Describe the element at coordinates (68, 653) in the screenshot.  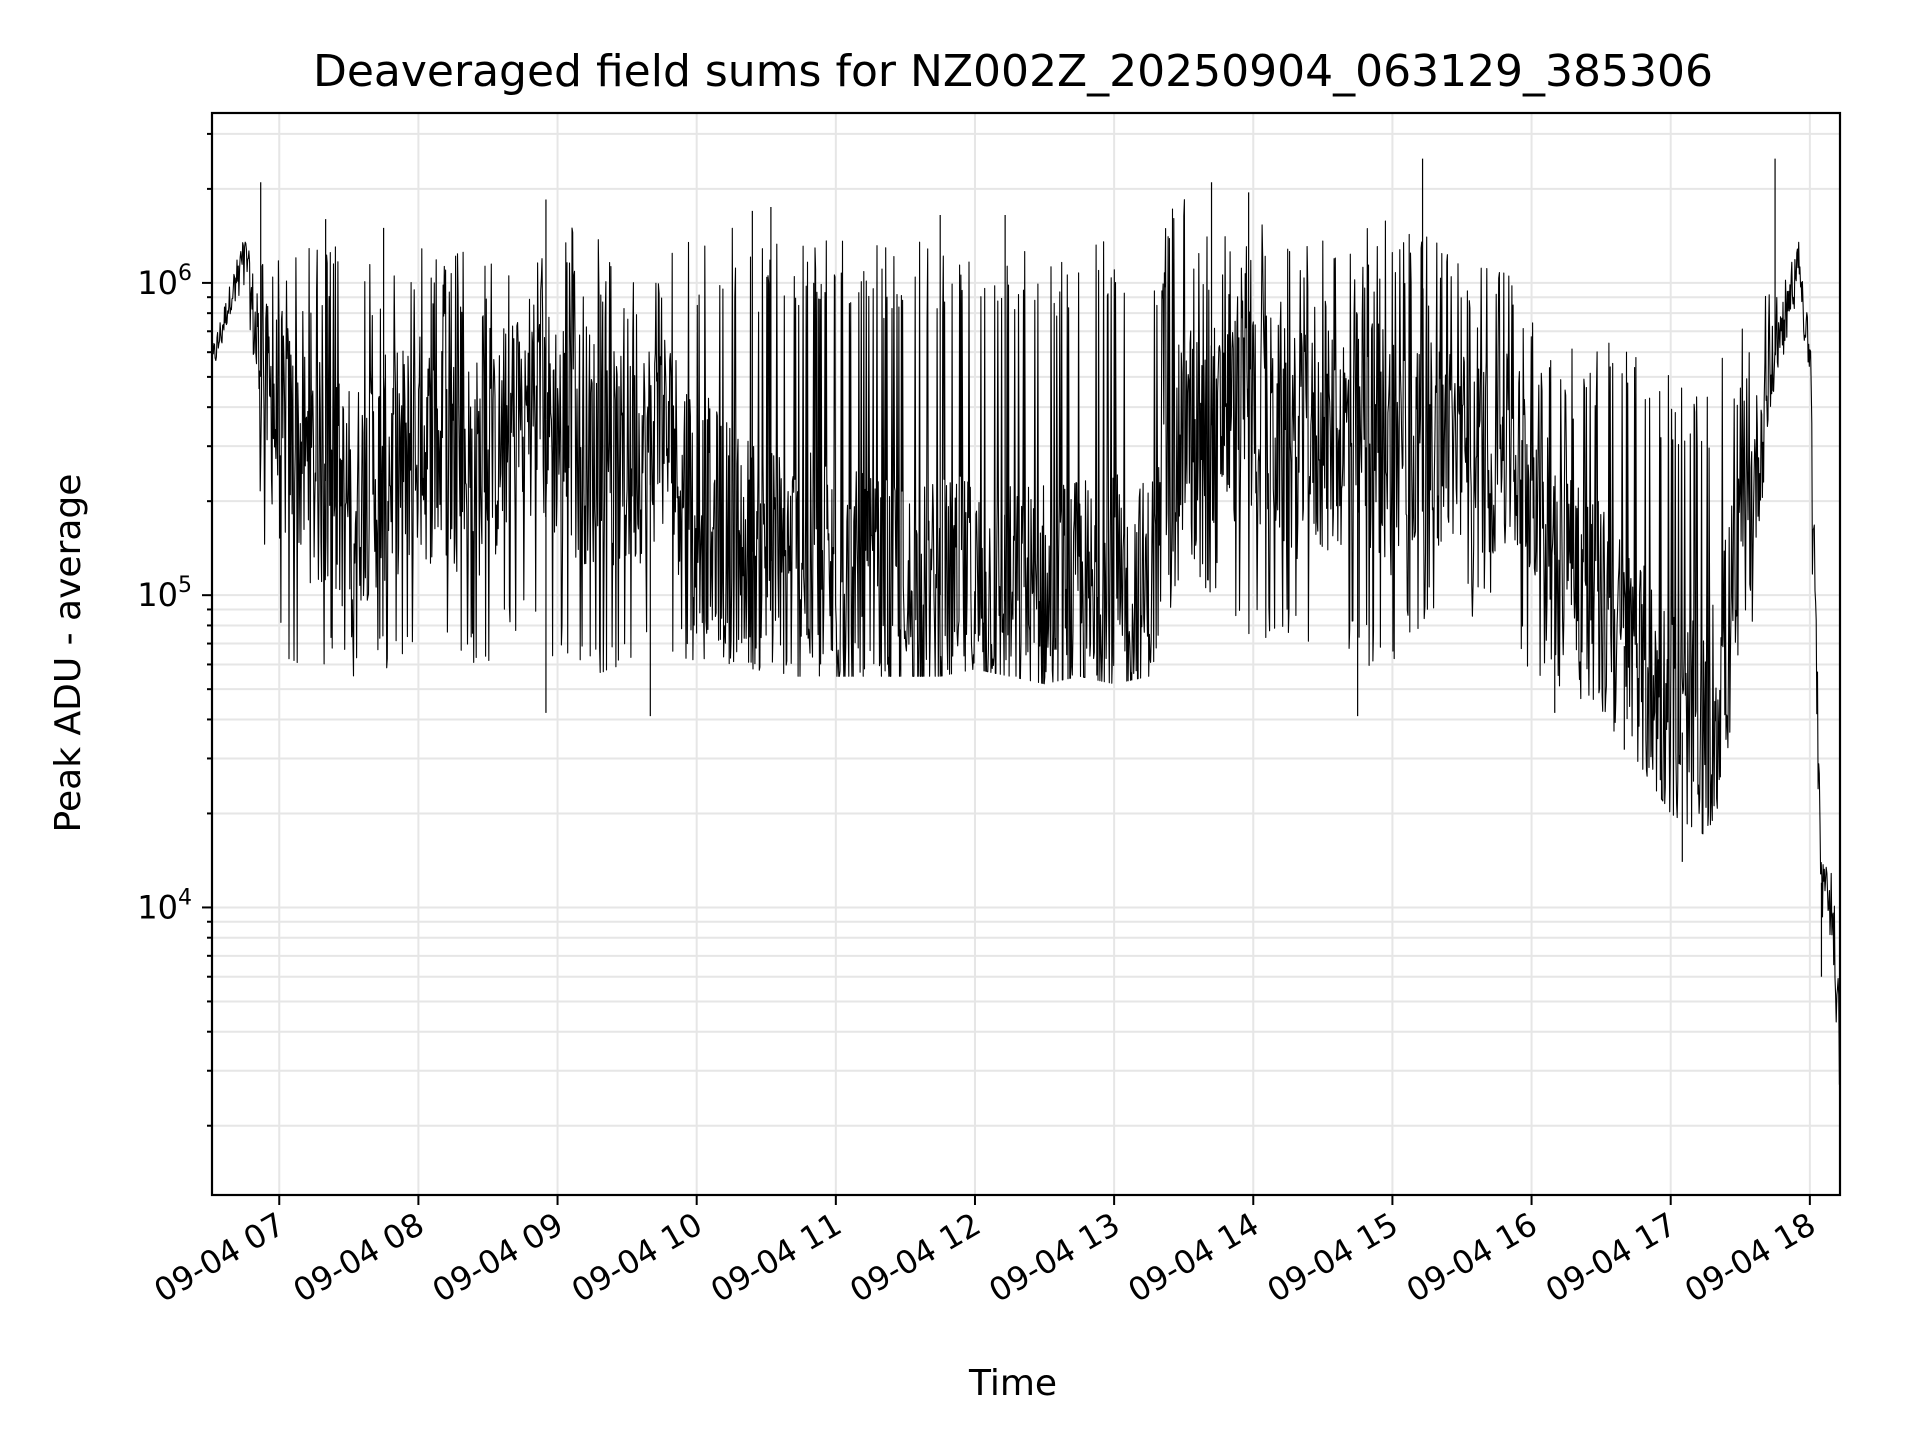
I see `y-axis-label: Peak ADU - average` at that location.